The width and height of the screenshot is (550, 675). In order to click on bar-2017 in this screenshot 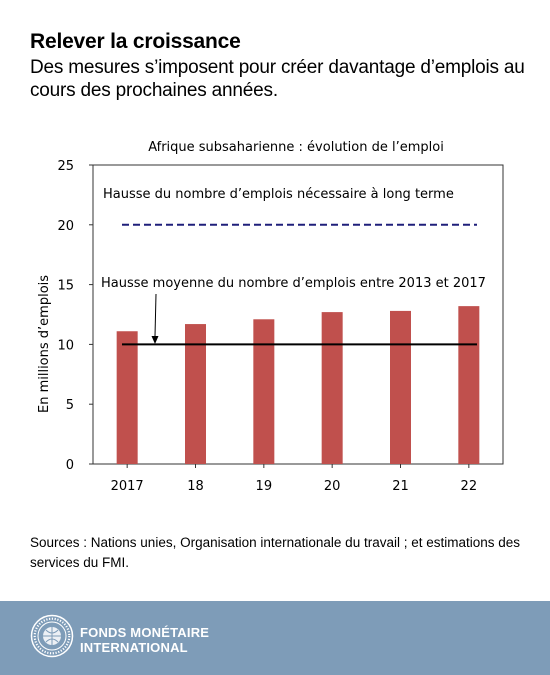, I will do `click(127, 397)`.